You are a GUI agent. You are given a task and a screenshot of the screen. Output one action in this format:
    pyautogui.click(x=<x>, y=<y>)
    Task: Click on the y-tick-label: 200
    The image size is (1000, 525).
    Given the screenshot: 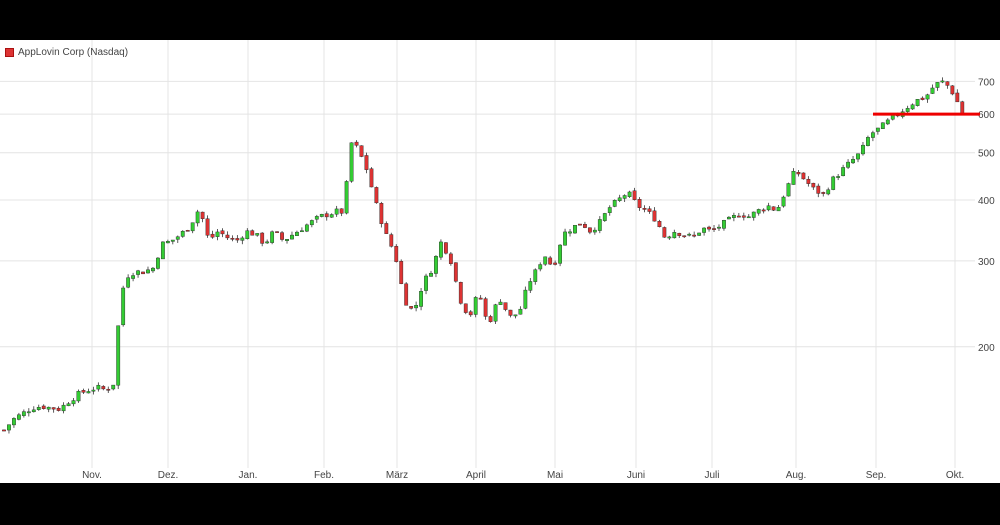 What is the action you would take?
    pyautogui.click(x=986, y=348)
    